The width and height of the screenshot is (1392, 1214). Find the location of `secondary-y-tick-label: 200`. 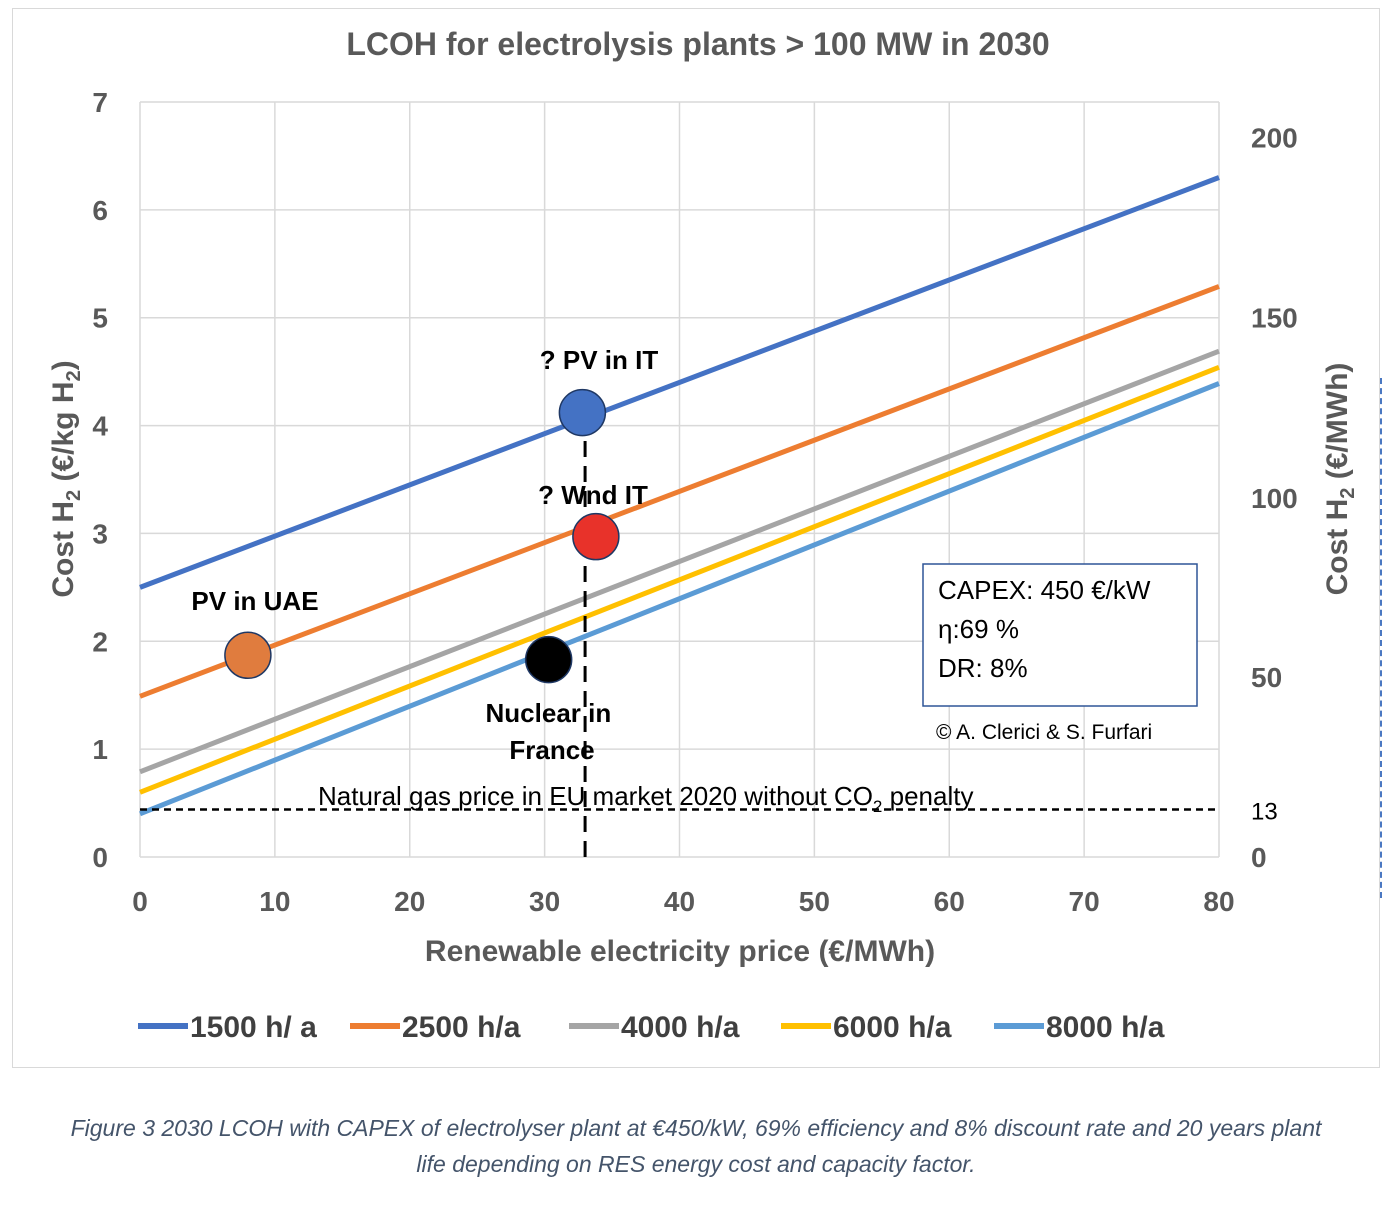

secondary-y-tick-label: 200 is located at coordinates (1274, 138).